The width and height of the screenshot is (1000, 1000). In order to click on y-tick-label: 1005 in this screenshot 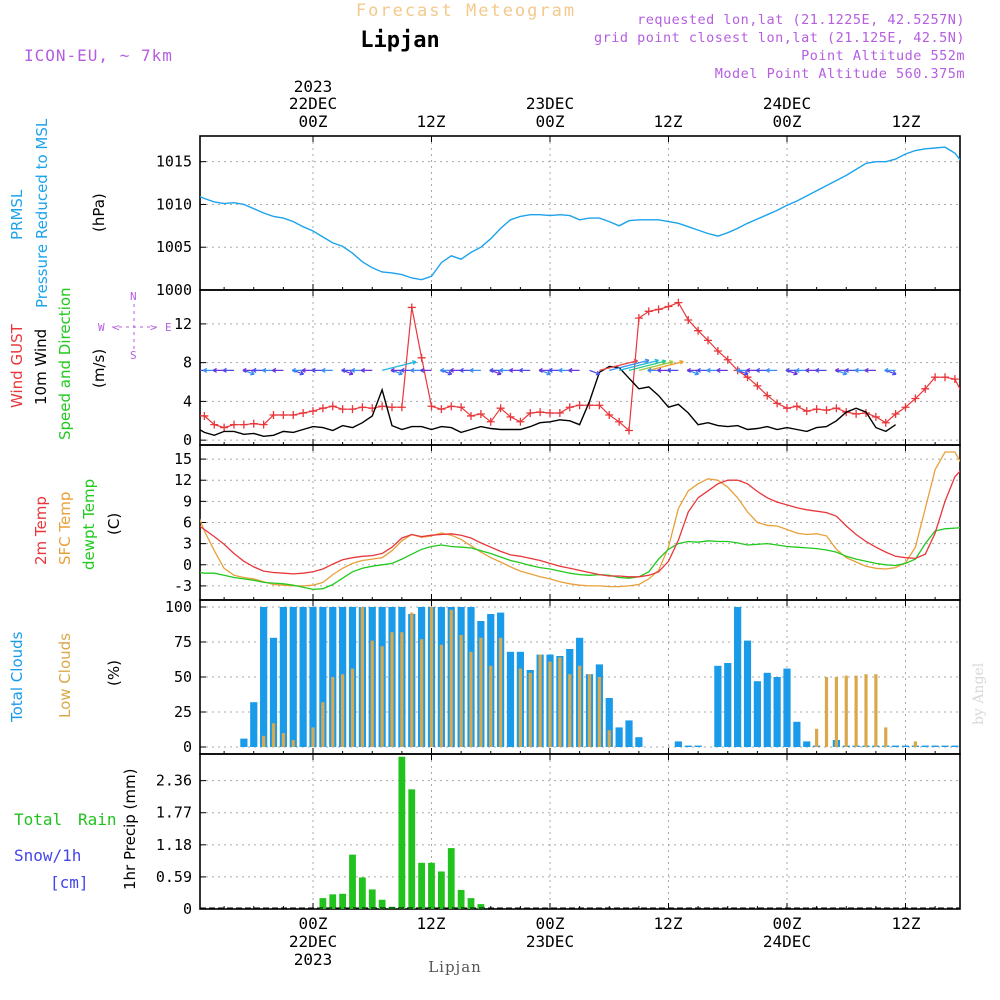, I will do `click(174, 247)`.